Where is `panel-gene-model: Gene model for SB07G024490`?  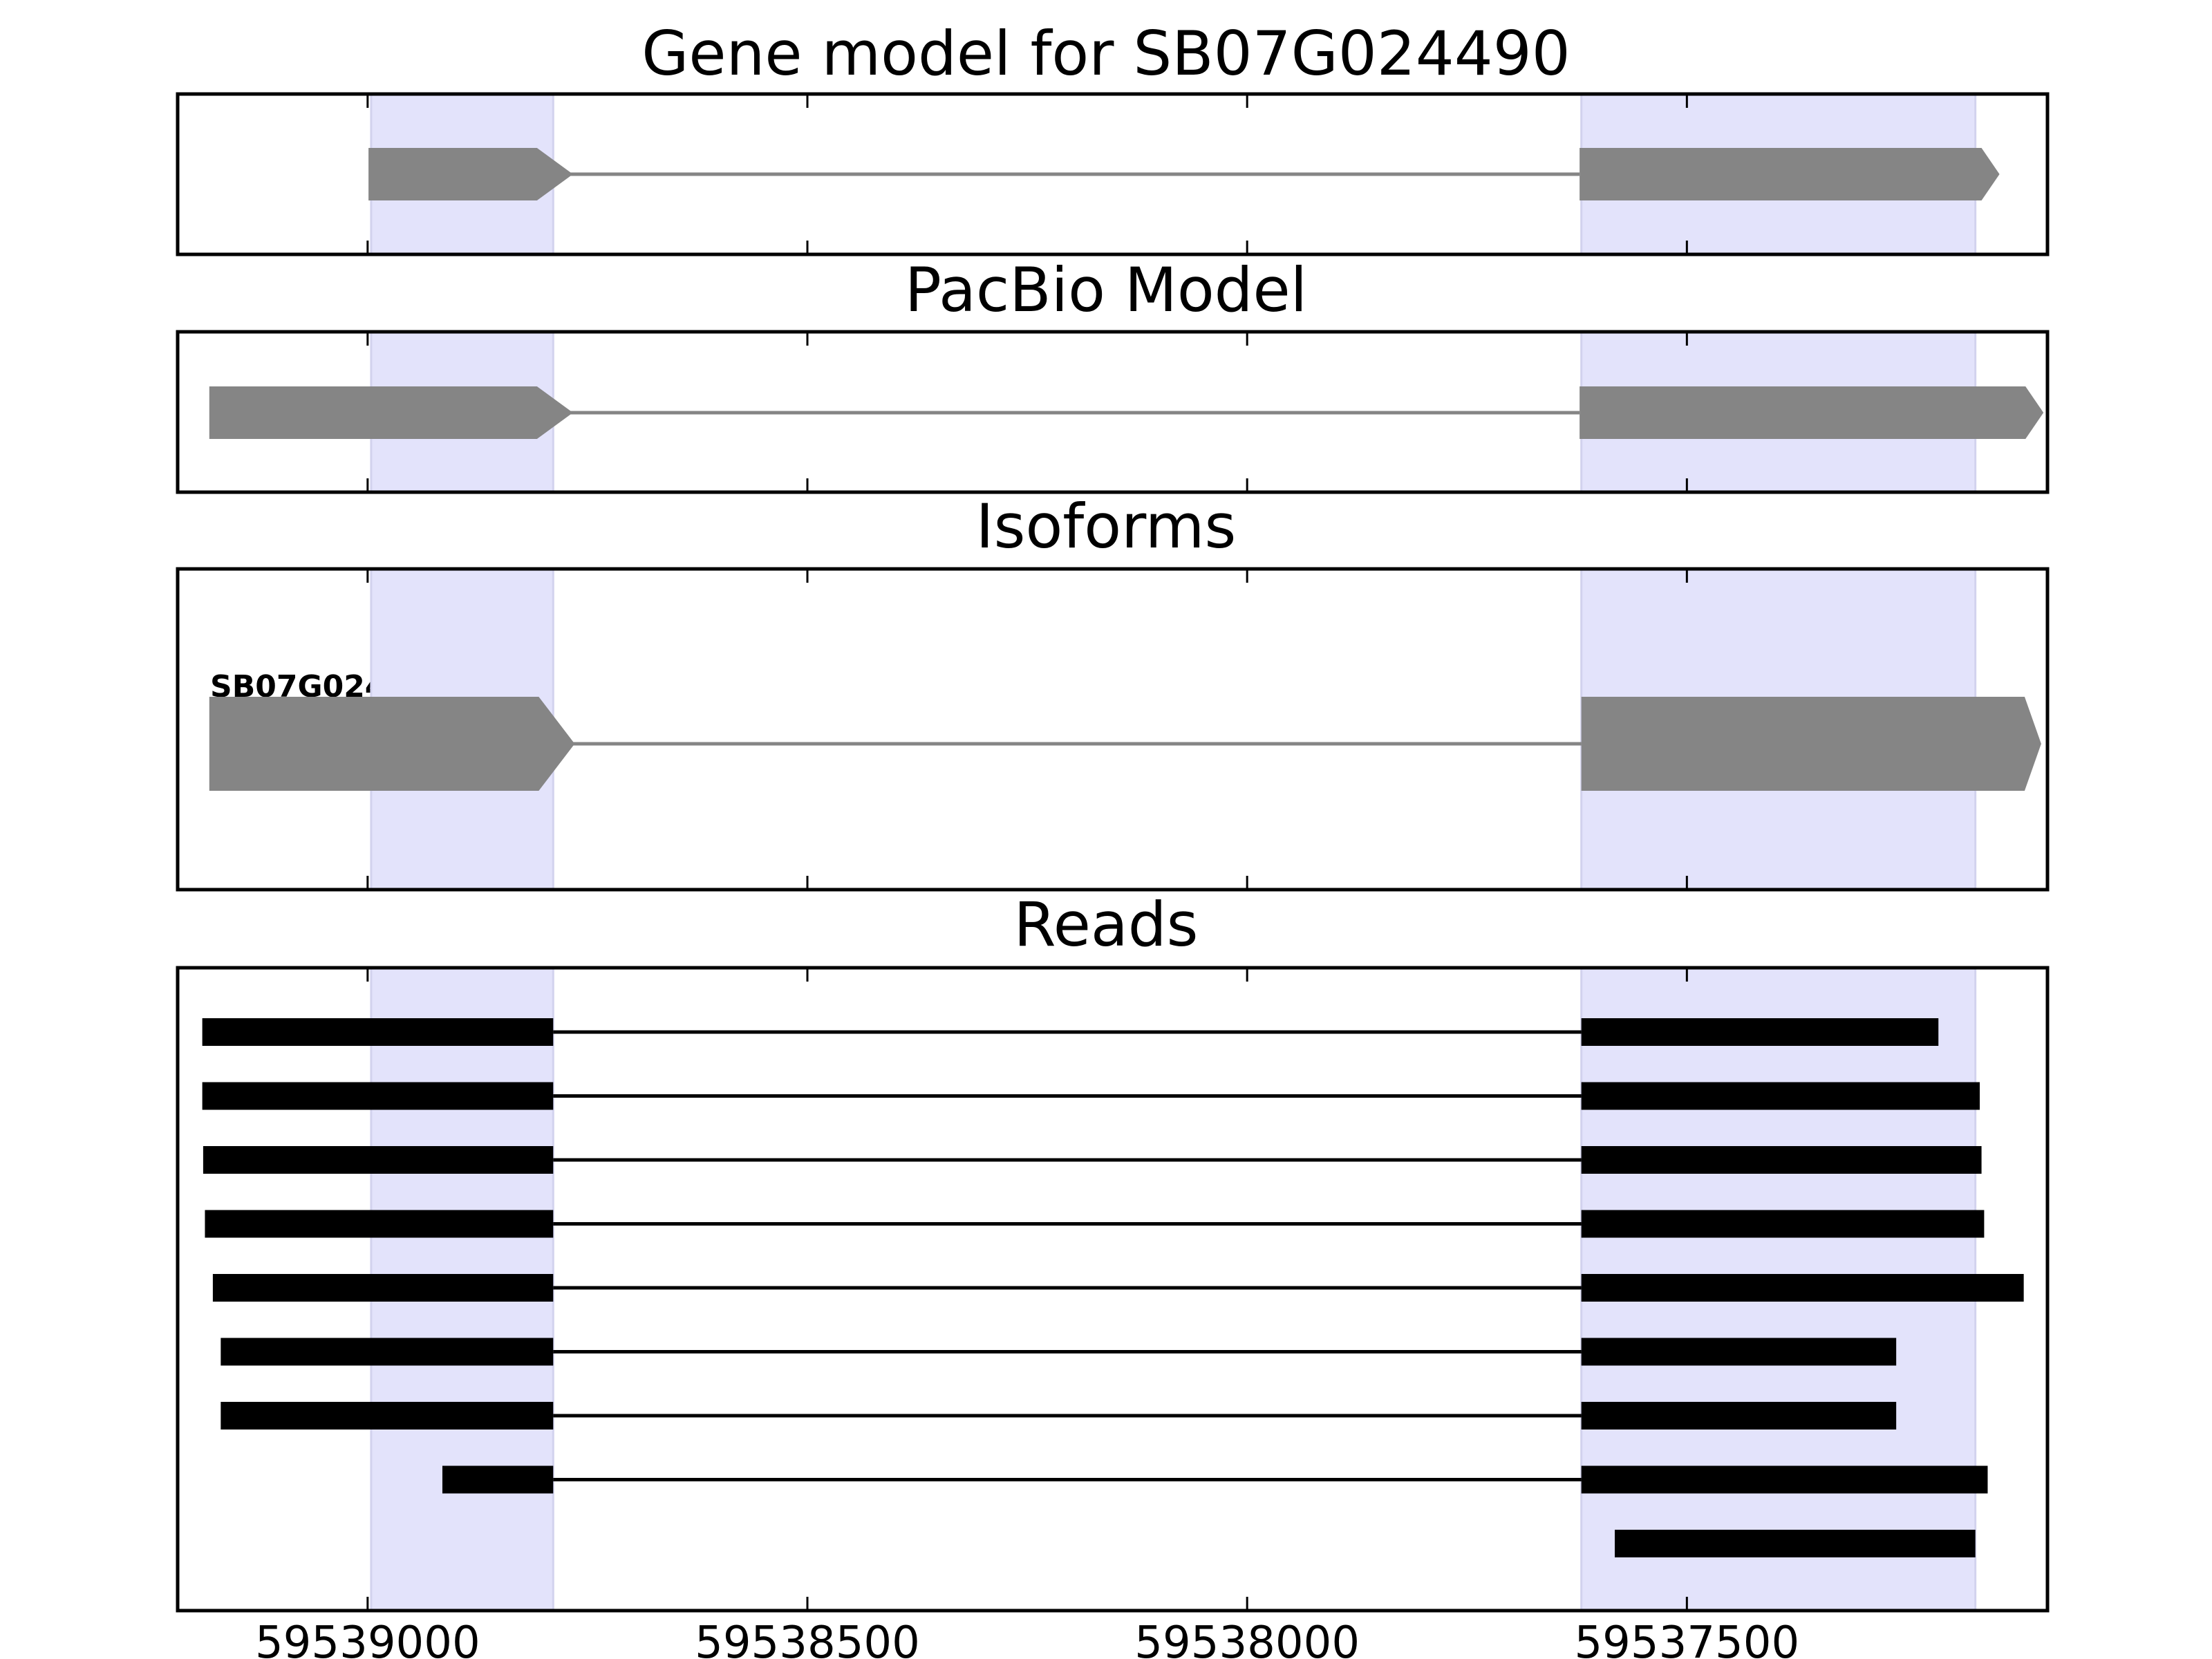 panel-gene-model: Gene model for SB07G024490 is located at coordinates (1113, 137).